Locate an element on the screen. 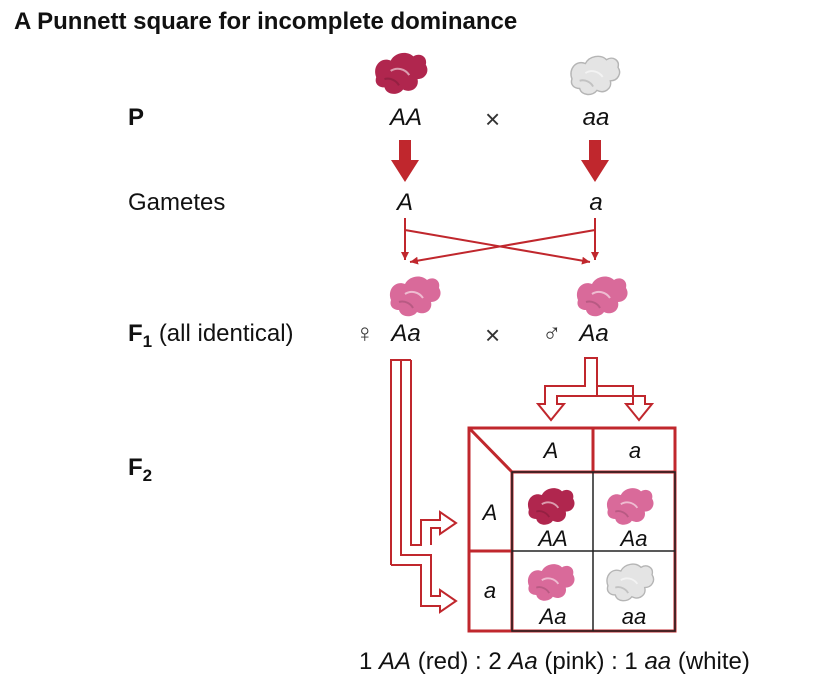 Image resolution: width=826 pixels, height=694 pixels. punnett-cell-1: AA is located at coordinates (553, 538).